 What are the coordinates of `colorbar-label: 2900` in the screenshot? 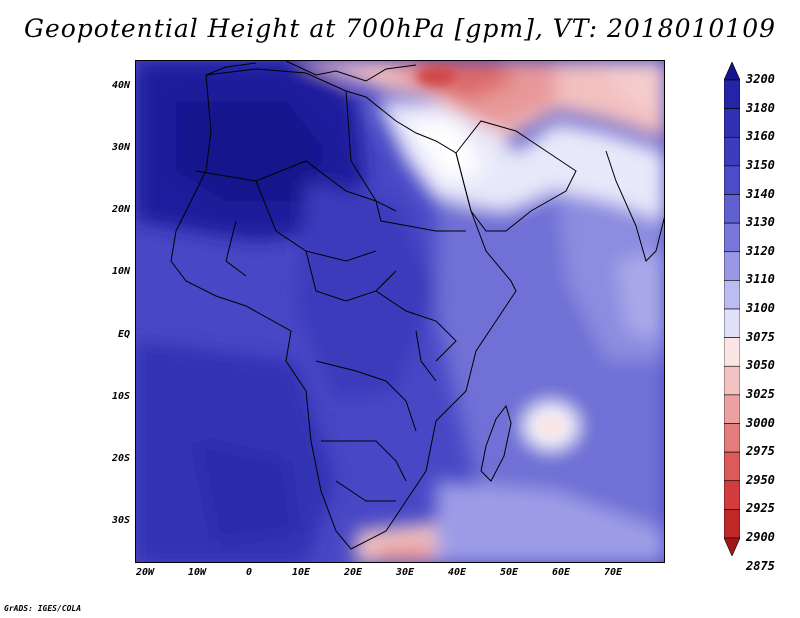 It's located at (760, 537).